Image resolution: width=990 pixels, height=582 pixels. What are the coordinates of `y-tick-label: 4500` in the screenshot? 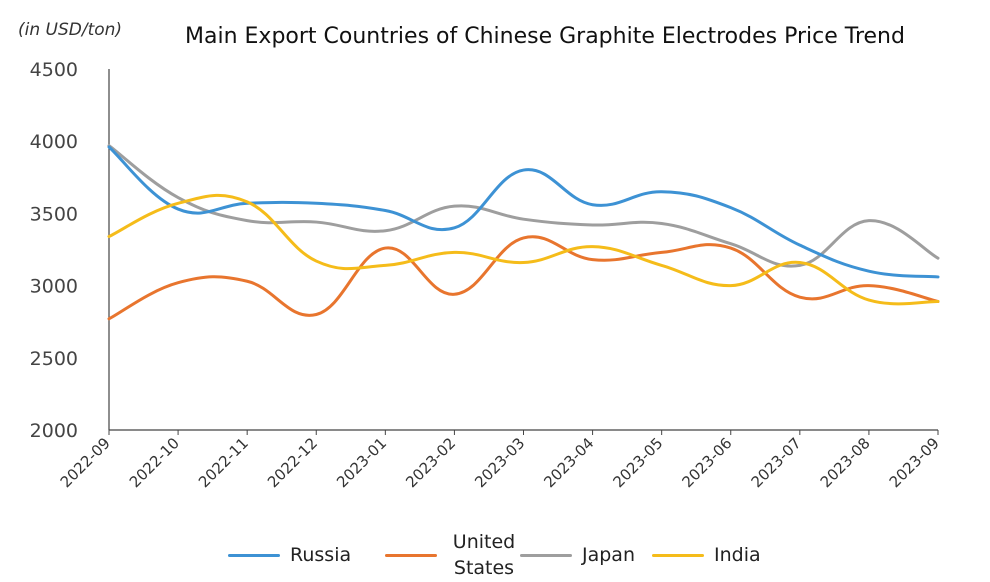 It's located at (54, 70).